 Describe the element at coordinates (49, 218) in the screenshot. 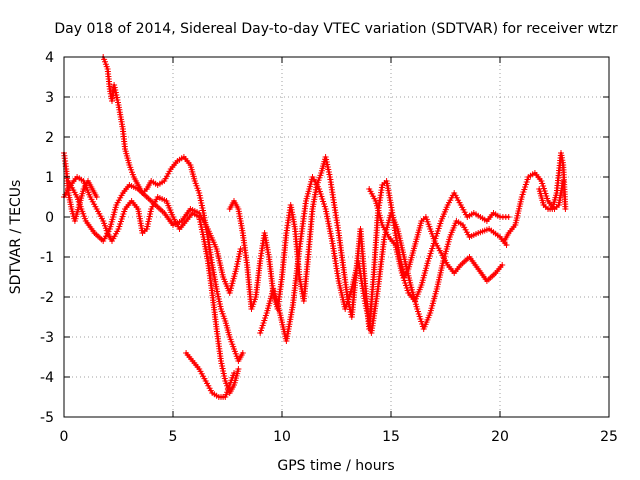

I see `y-tick-label: 0` at that location.